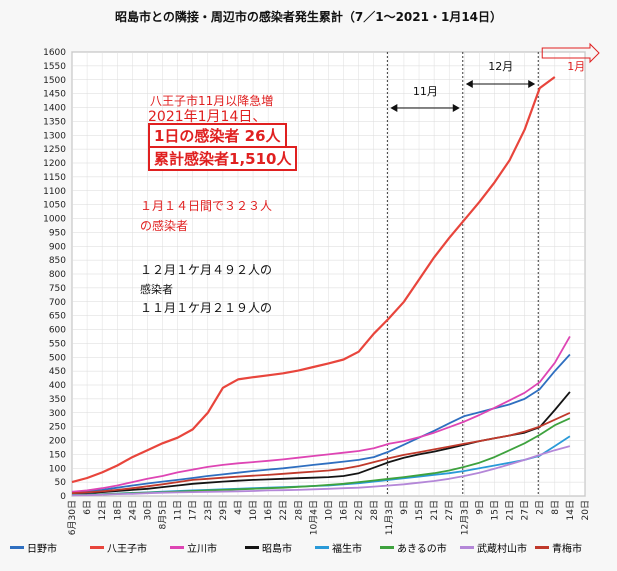 The height and width of the screenshot is (571, 617). I want to click on y-tick-label: 1200, so click(54, 164).